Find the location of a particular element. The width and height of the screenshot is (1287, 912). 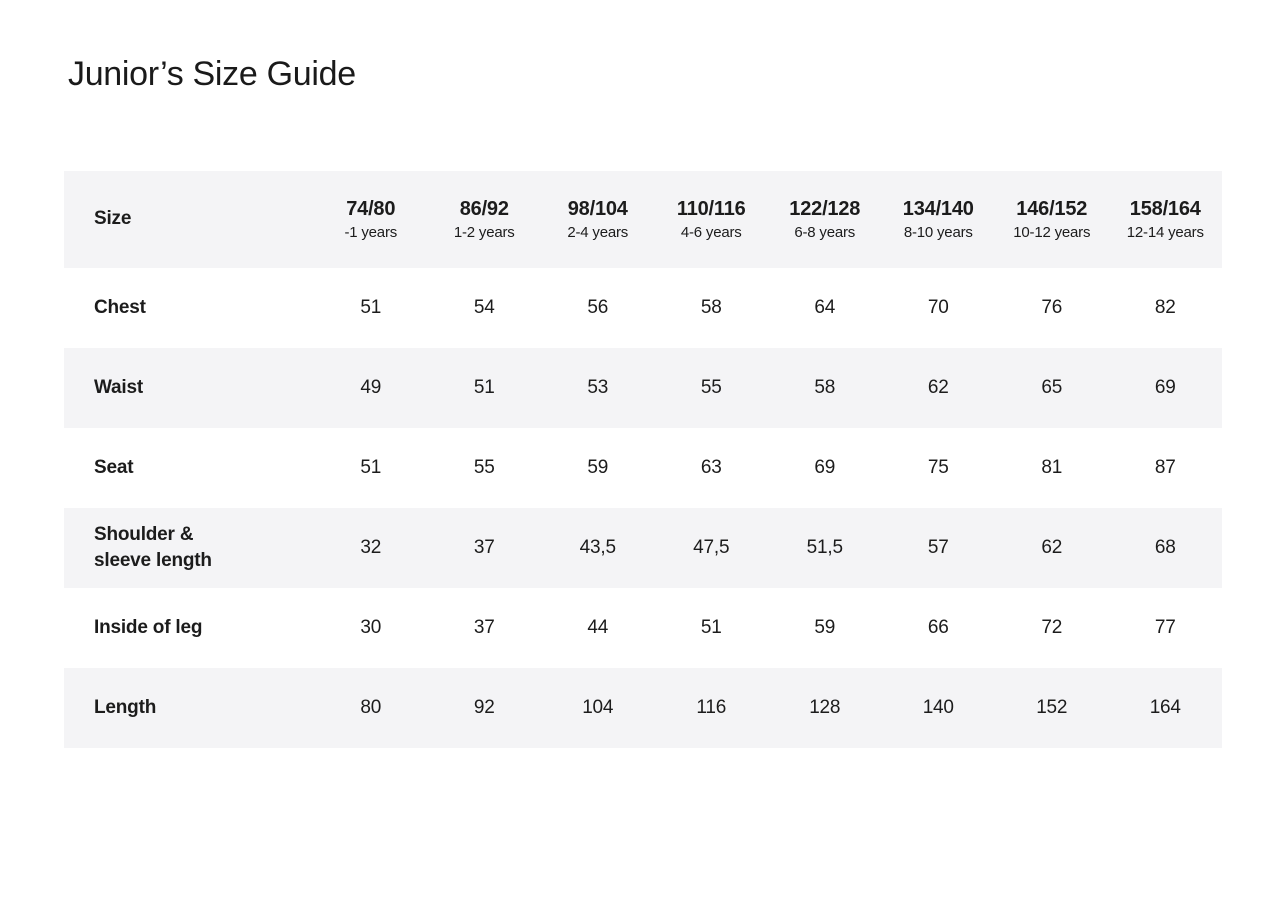

measurement-value: 57 is located at coordinates (938, 547).